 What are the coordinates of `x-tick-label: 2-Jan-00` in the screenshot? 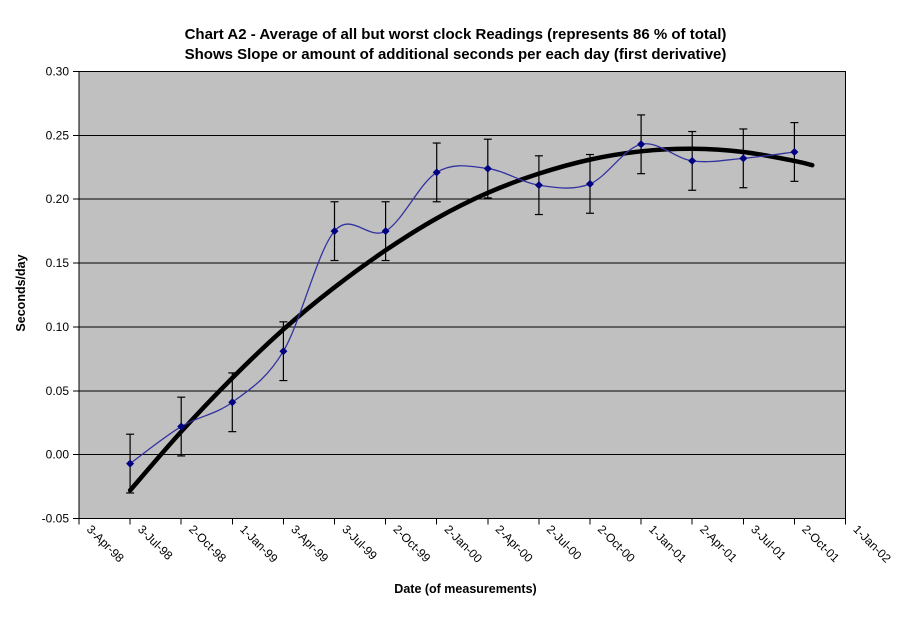 It's located at (464, 544).